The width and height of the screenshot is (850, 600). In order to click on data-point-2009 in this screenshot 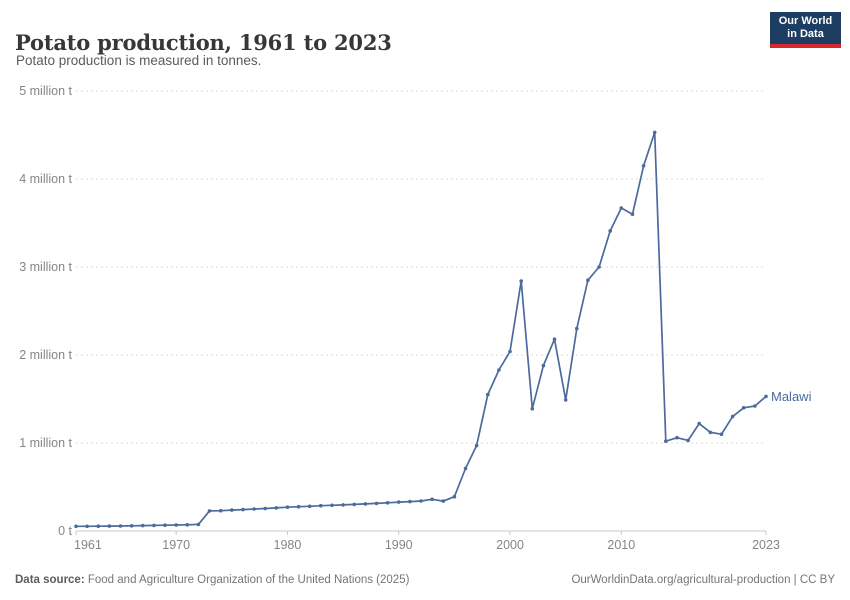, I will do `click(610, 231)`.